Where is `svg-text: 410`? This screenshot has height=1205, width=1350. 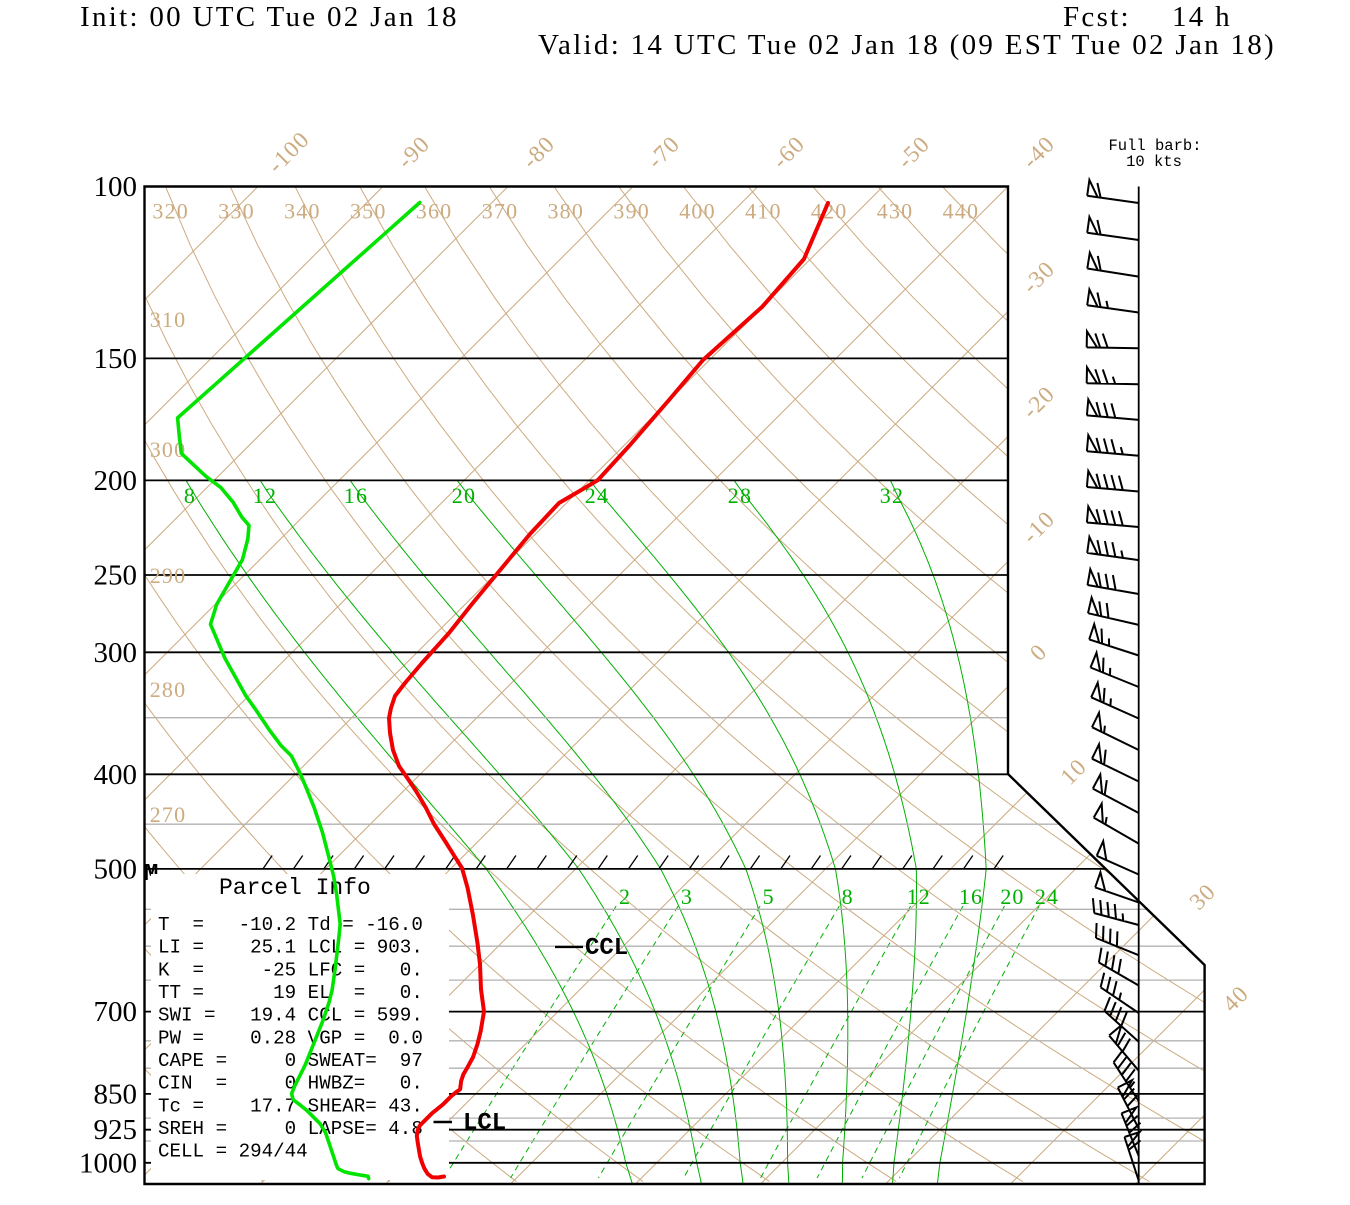 svg-text: 410 is located at coordinates (763, 211).